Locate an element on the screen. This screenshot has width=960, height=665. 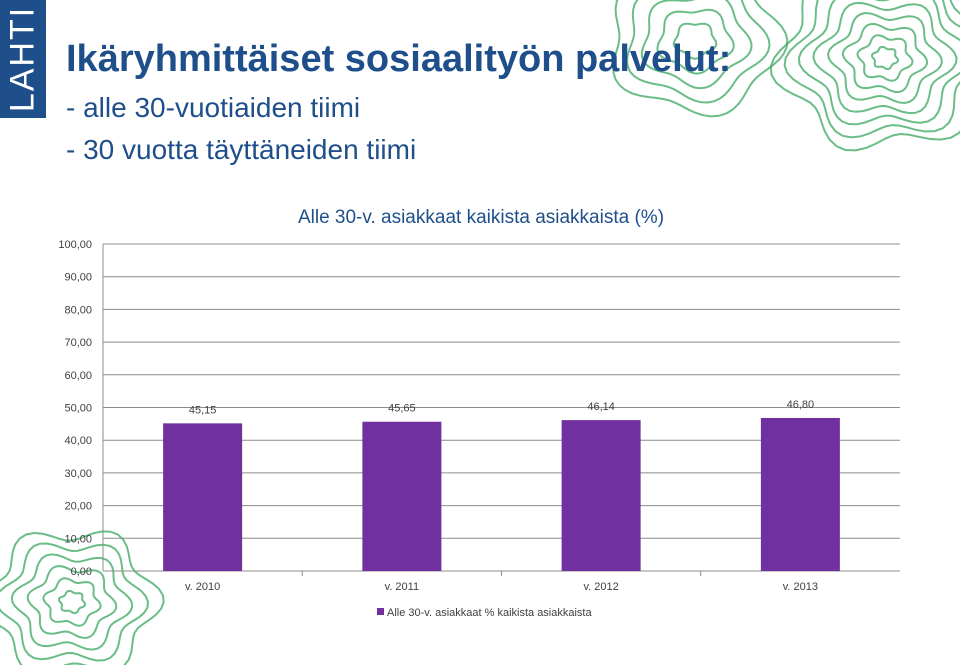
y-tick-label: 20,00 is located at coordinates (78, 507).